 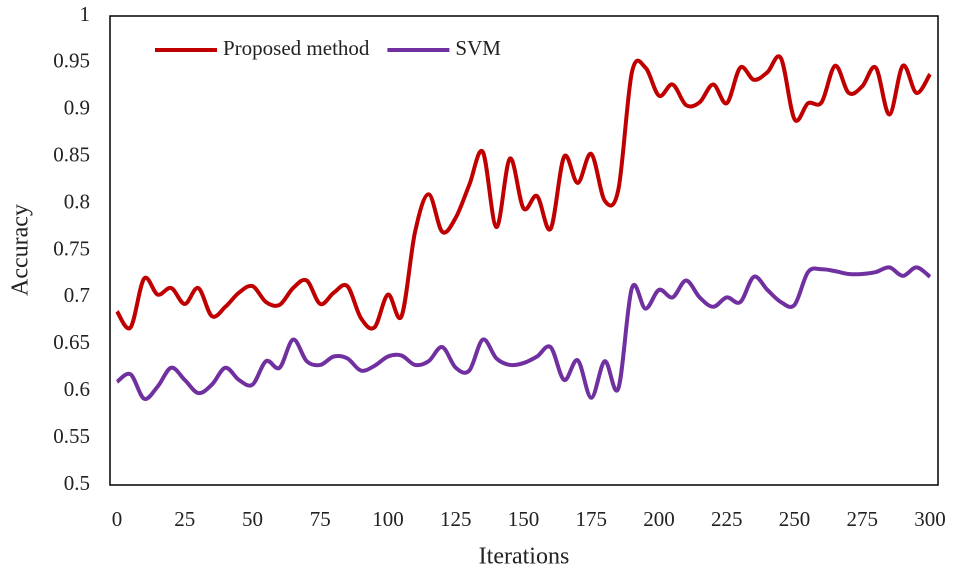 What do you see at coordinates (77, 389) in the screenshot?
I see `y-tick-label: 0.6` at bounding box center [77, 389].